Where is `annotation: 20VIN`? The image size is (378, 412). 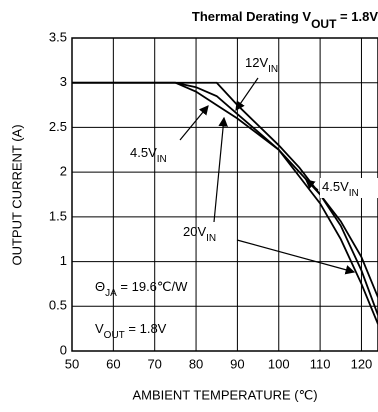
annotation: 20VIN is located at coordinates (199, 234).